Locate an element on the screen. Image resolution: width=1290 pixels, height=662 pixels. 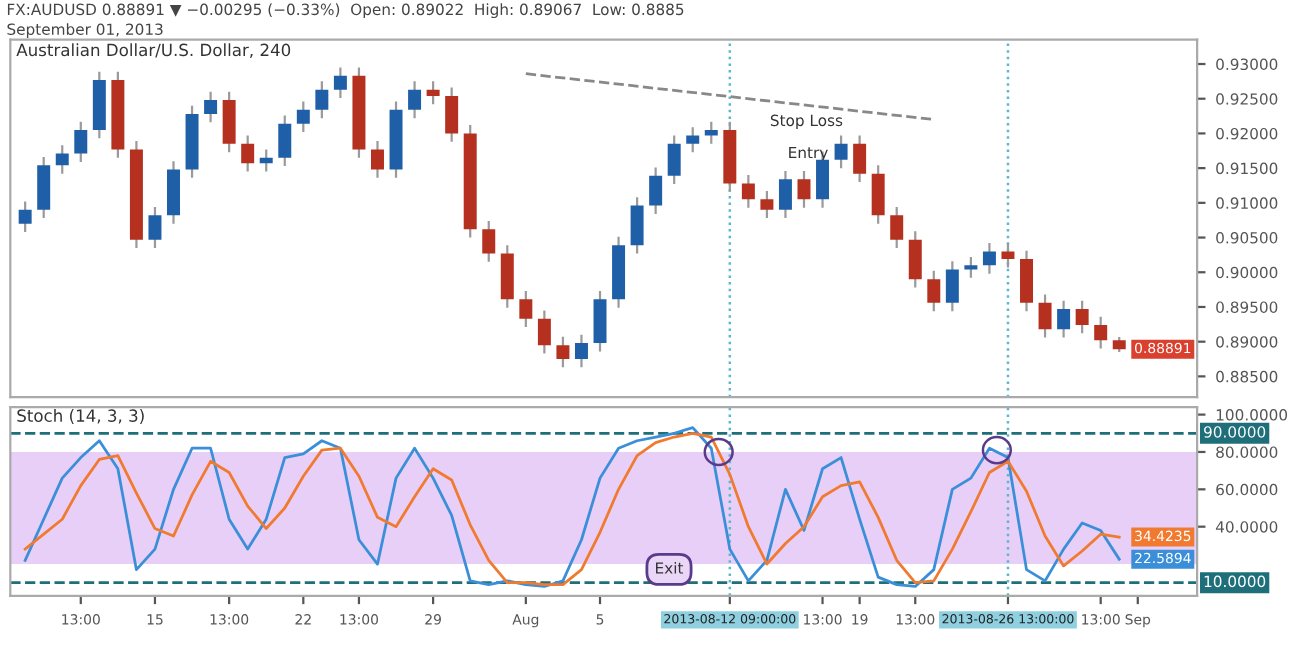
chart-title: Australian Dollar/U.S. Dollar, 240 is located at coordinates (153, 50).